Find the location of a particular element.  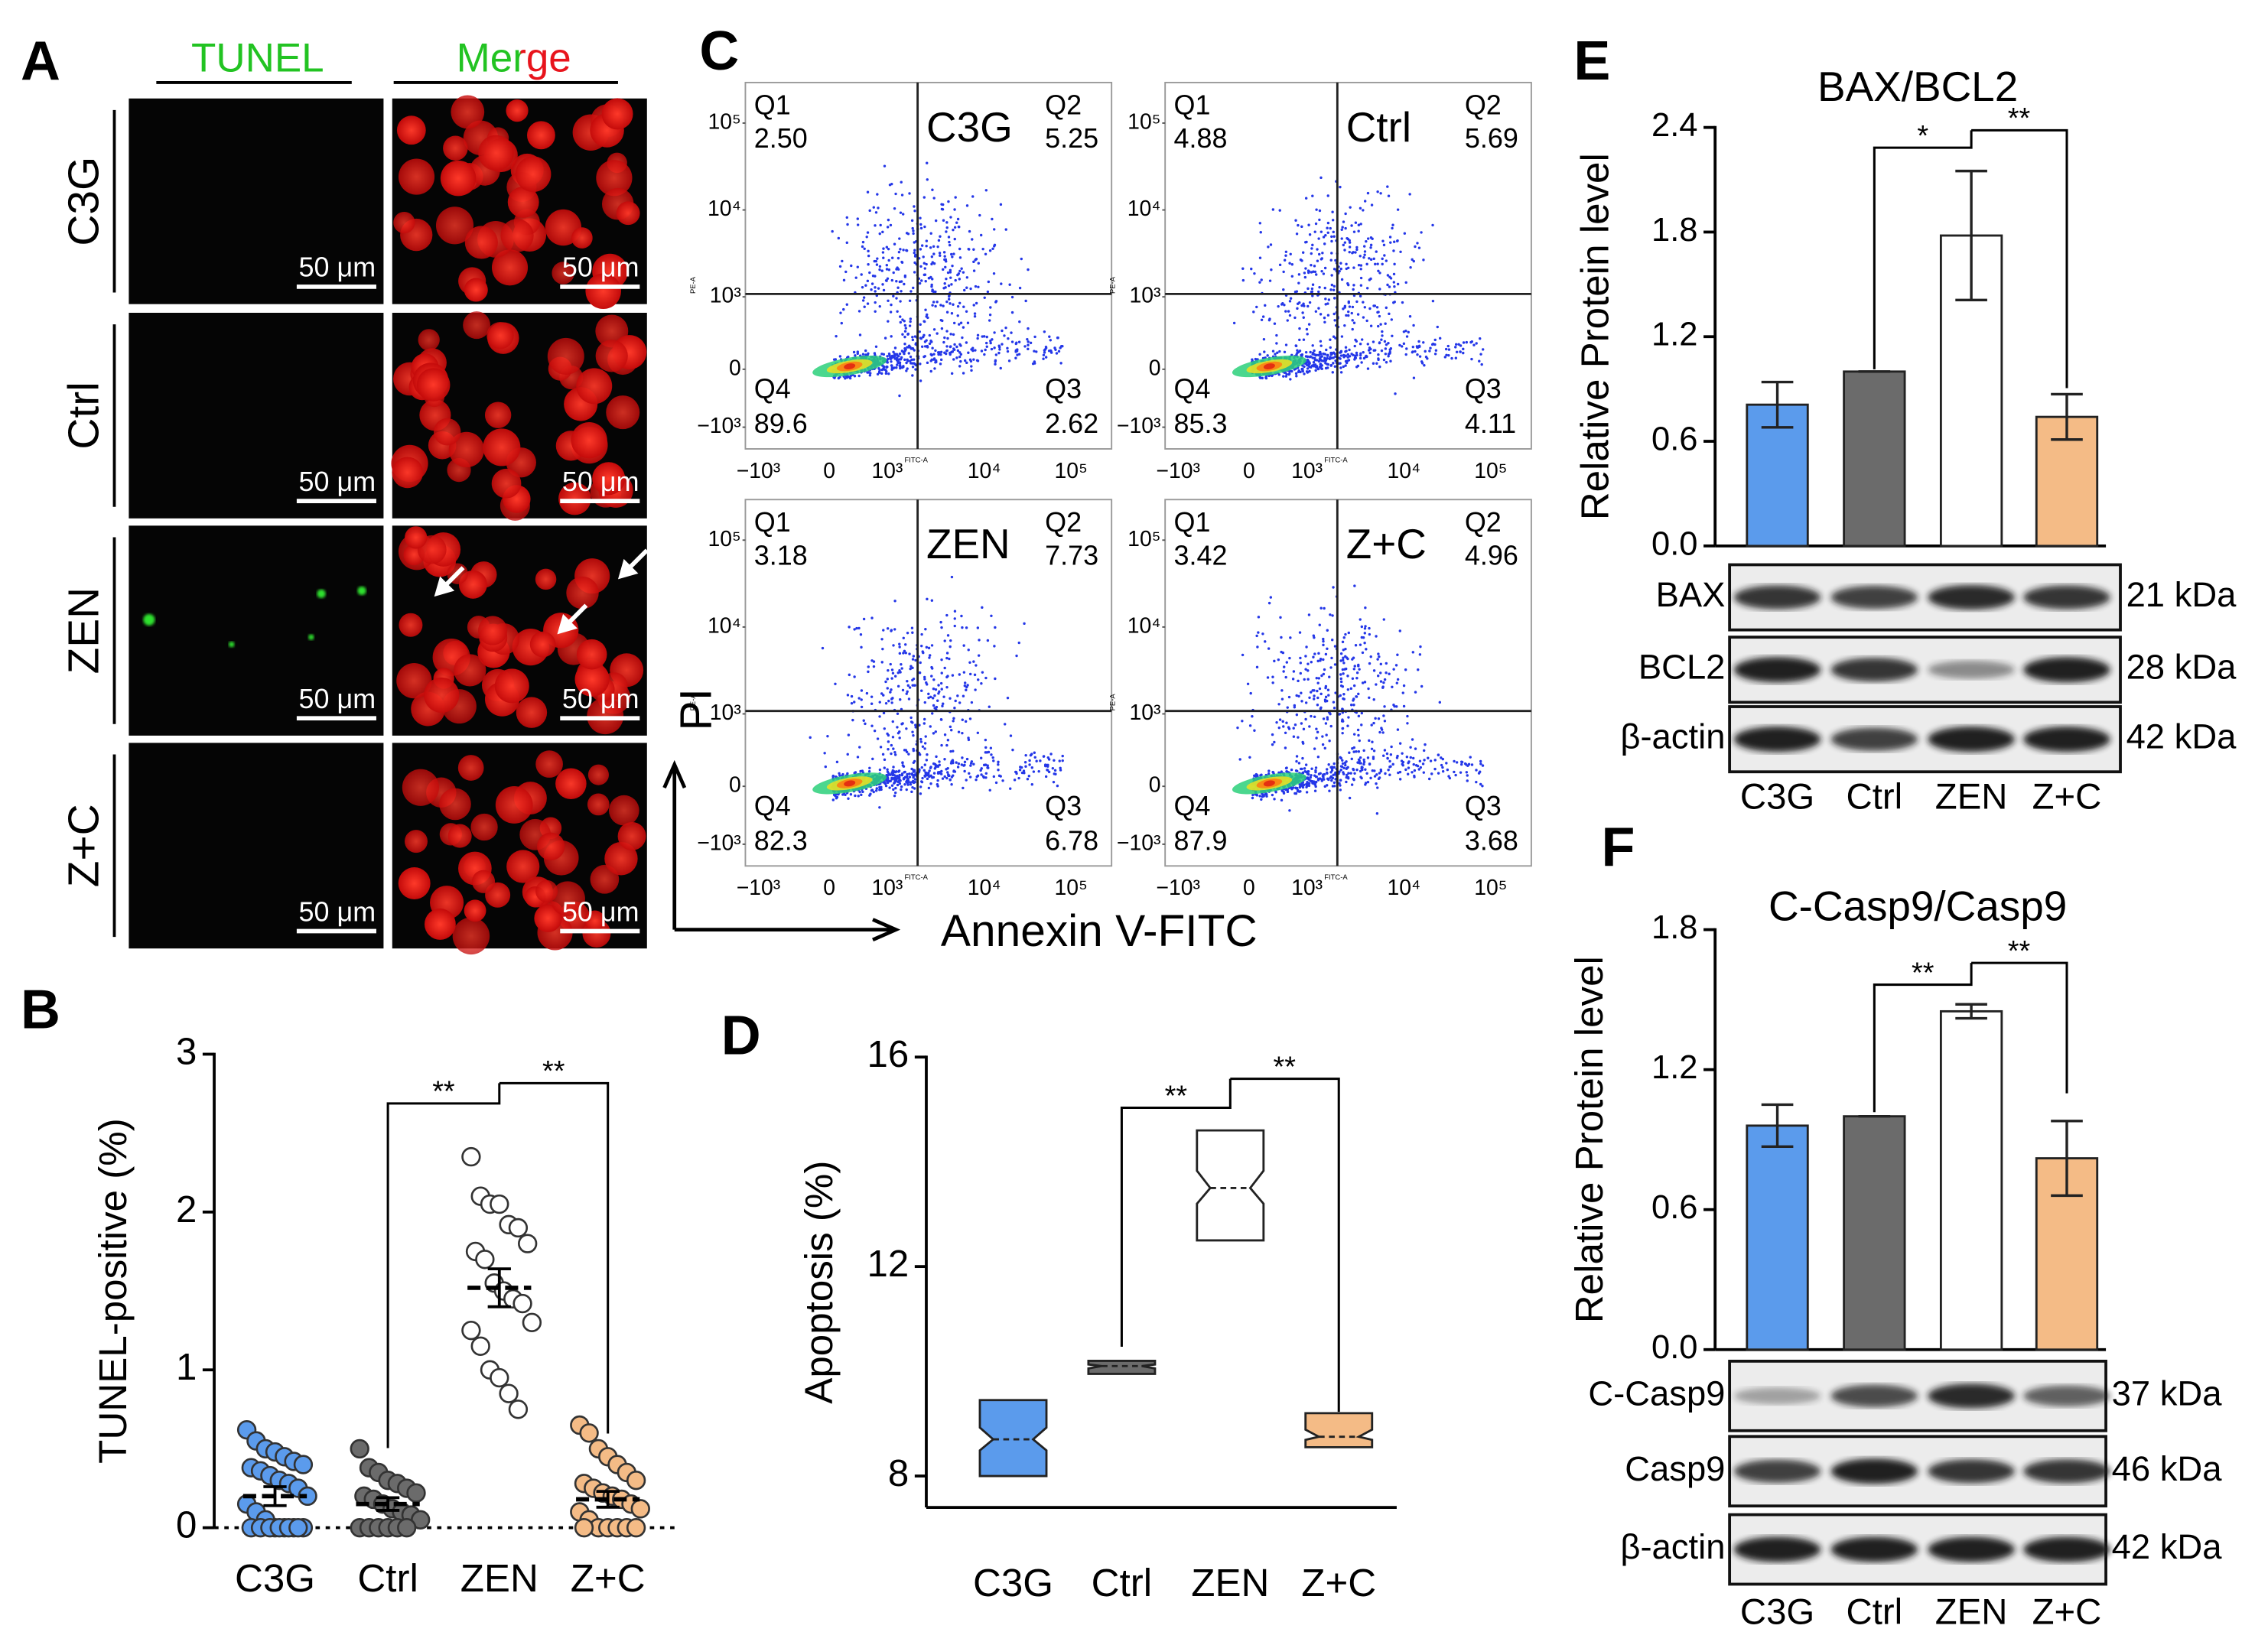

error-bar is located at coordinates (275, 1496).